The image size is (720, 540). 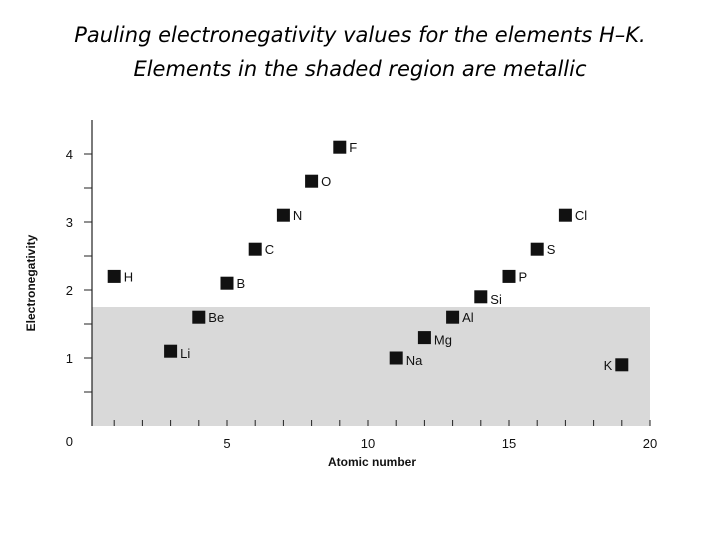 I want to click on point-label-al: Al, so click(x=468, y=317).